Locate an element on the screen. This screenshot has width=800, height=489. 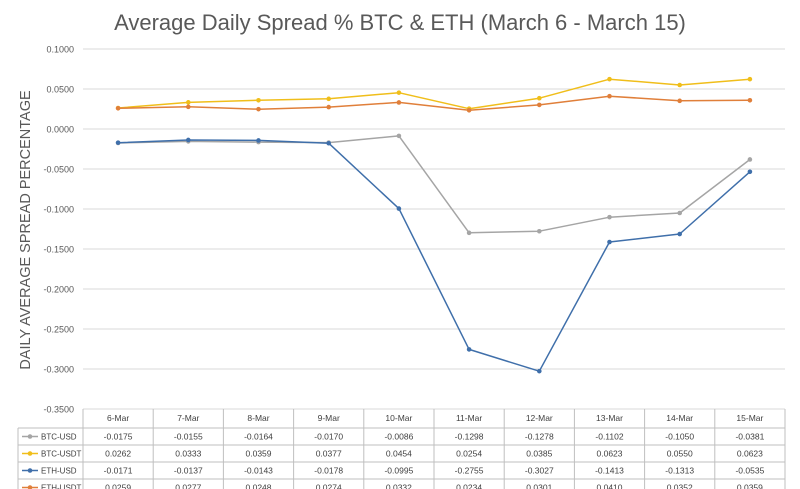
series-eth-usdt is located at coordinates (434, 103).